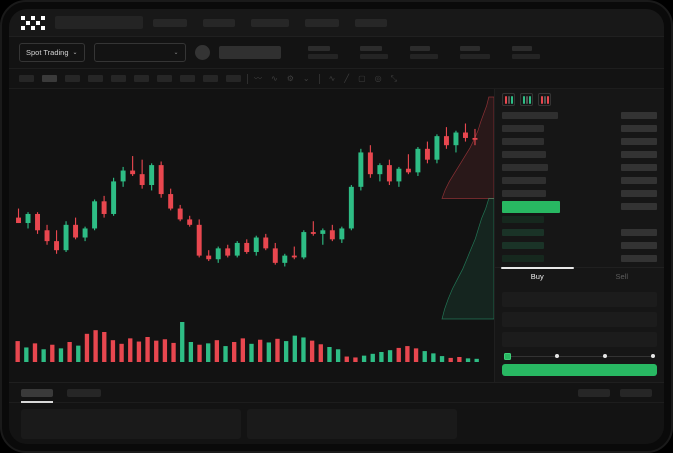 This screenshot has width=673, height=453. I want to click on last-price-skeleton, so click(249, 52).